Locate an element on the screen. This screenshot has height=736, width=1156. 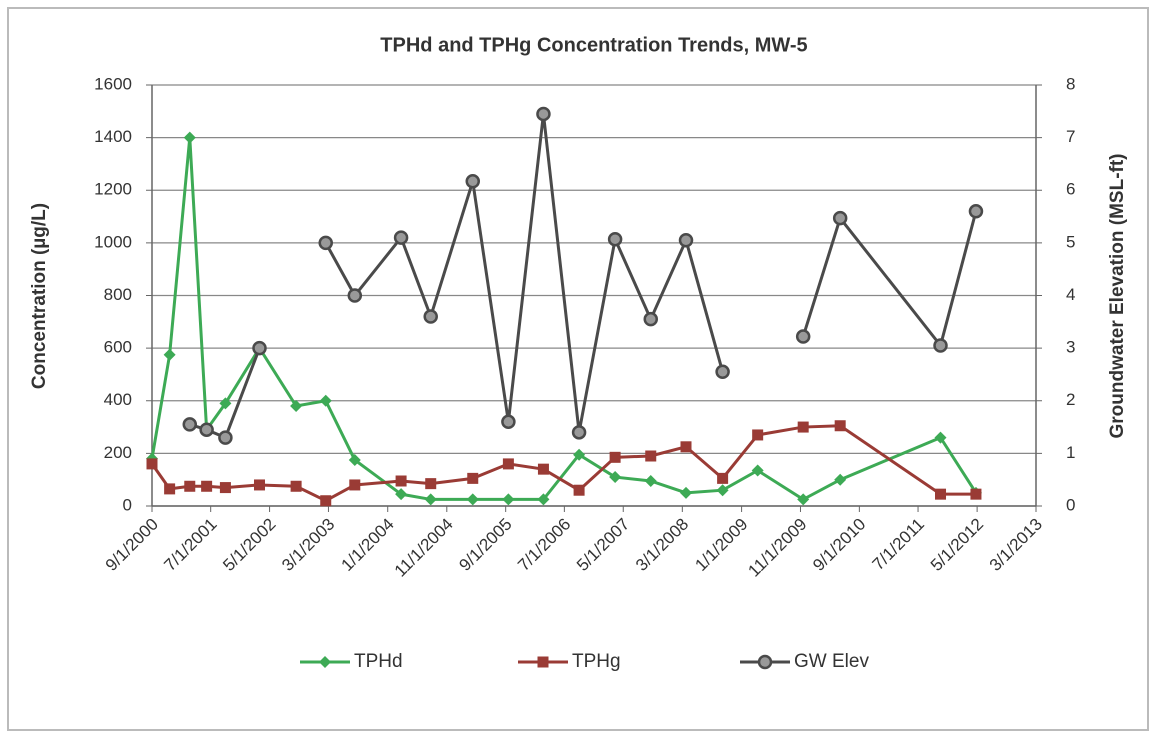
y-axis-label: Concentration (µg/L) is located at coordinates (39, 296).